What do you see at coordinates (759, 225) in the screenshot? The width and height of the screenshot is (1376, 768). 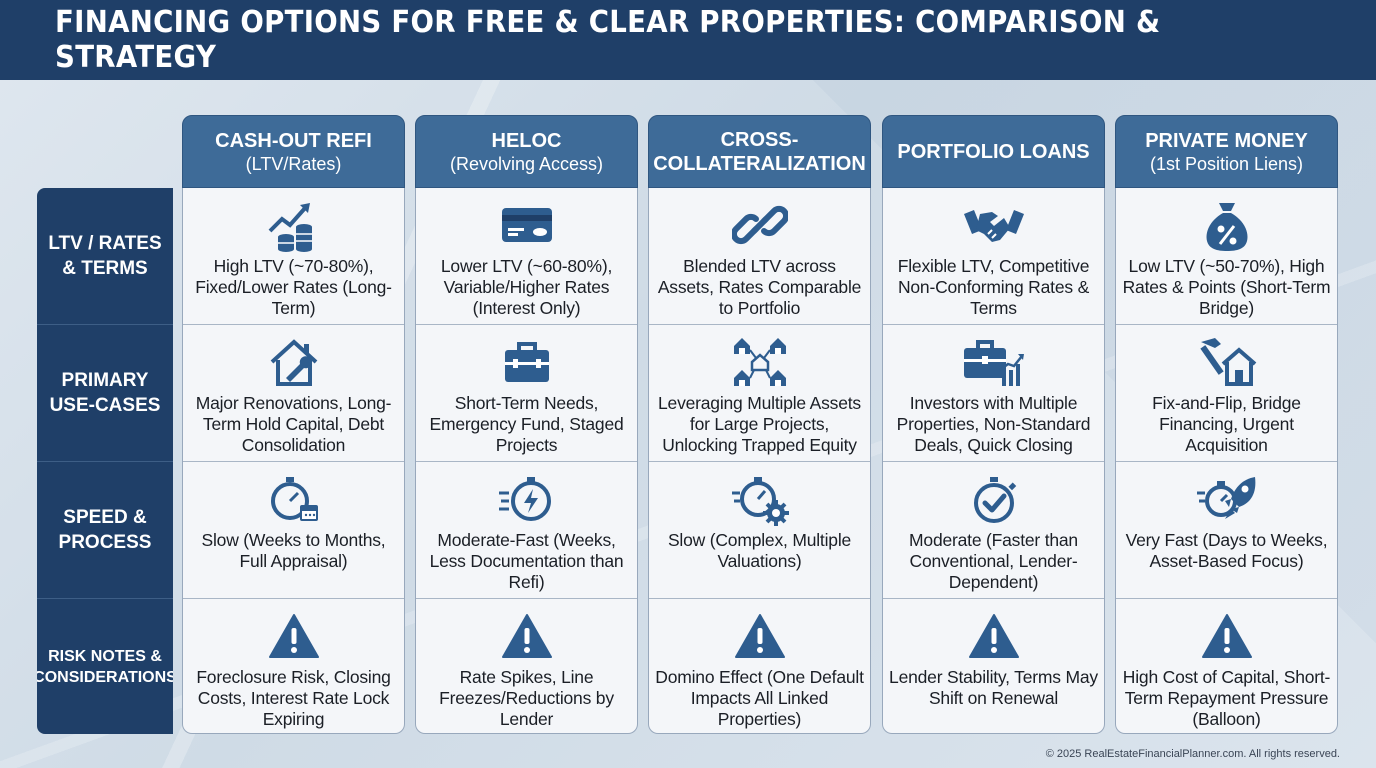 I see `chain-link-icon` at bounding box center [759, 225].